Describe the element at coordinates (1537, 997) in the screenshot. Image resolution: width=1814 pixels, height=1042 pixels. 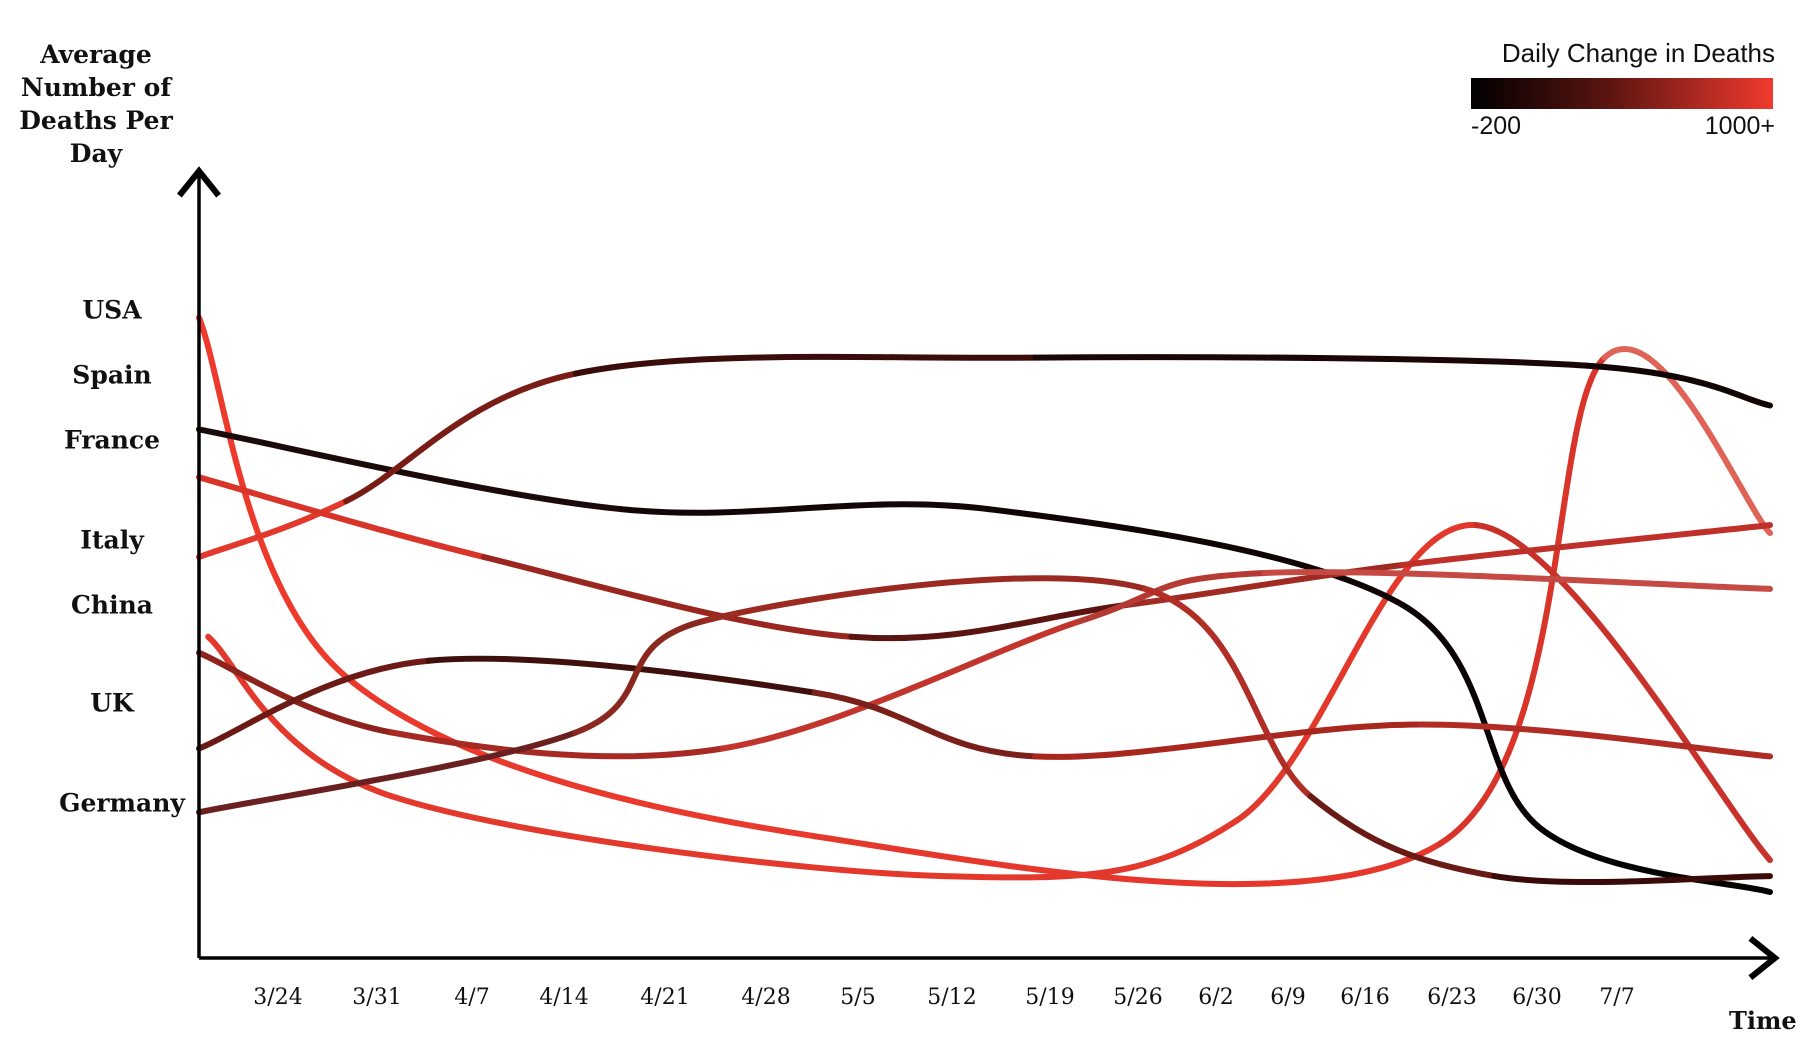
I see `x-tick-label: 6/30` at that location.